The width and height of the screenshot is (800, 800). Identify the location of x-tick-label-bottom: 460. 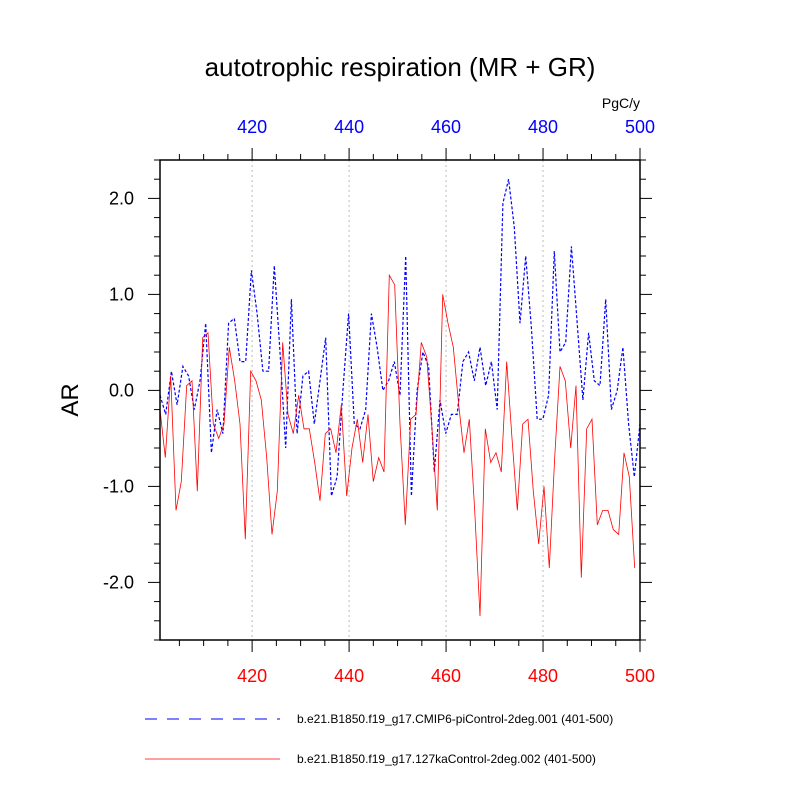
(446, 676).